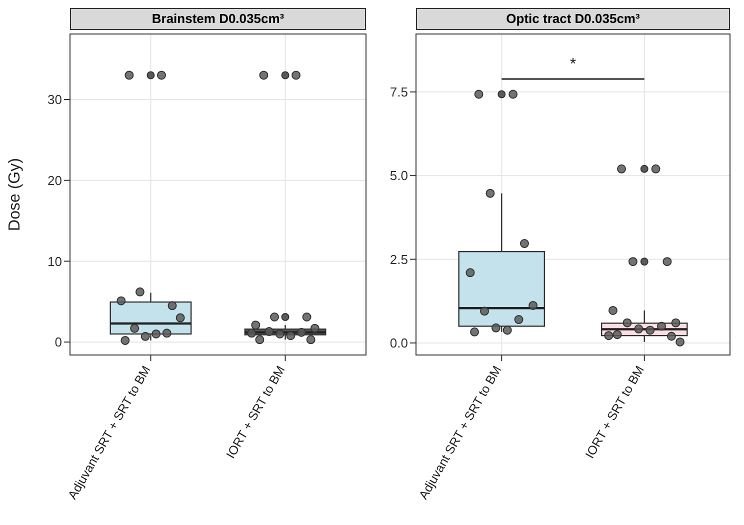 The width and height of the screenshot is (744, 525). Describe the element at coordinates (399, 259) in the screenshot. I see `y-tick-label: 2.5` at that location.